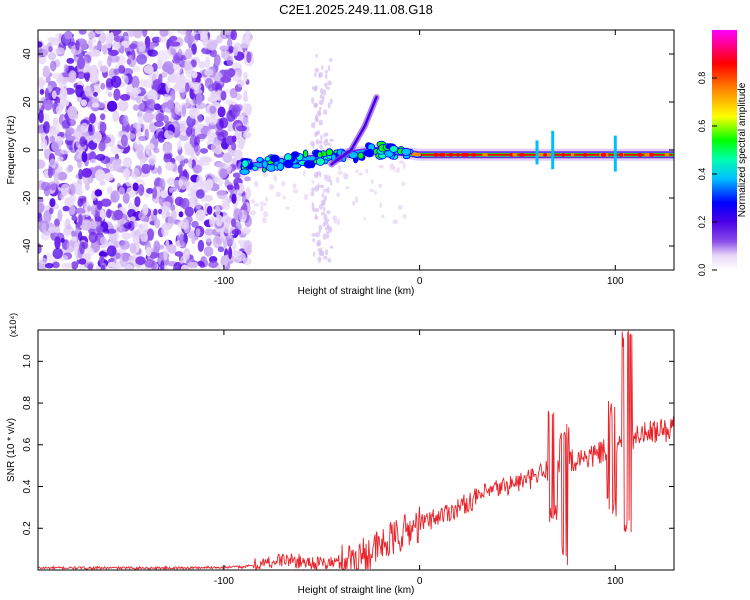 This screenshot has height=600, width=750. What do you see at coordinates (27, 444) in the screenshot?
I see `y-tick-label: 0.6` at bounding box center [27, 444].